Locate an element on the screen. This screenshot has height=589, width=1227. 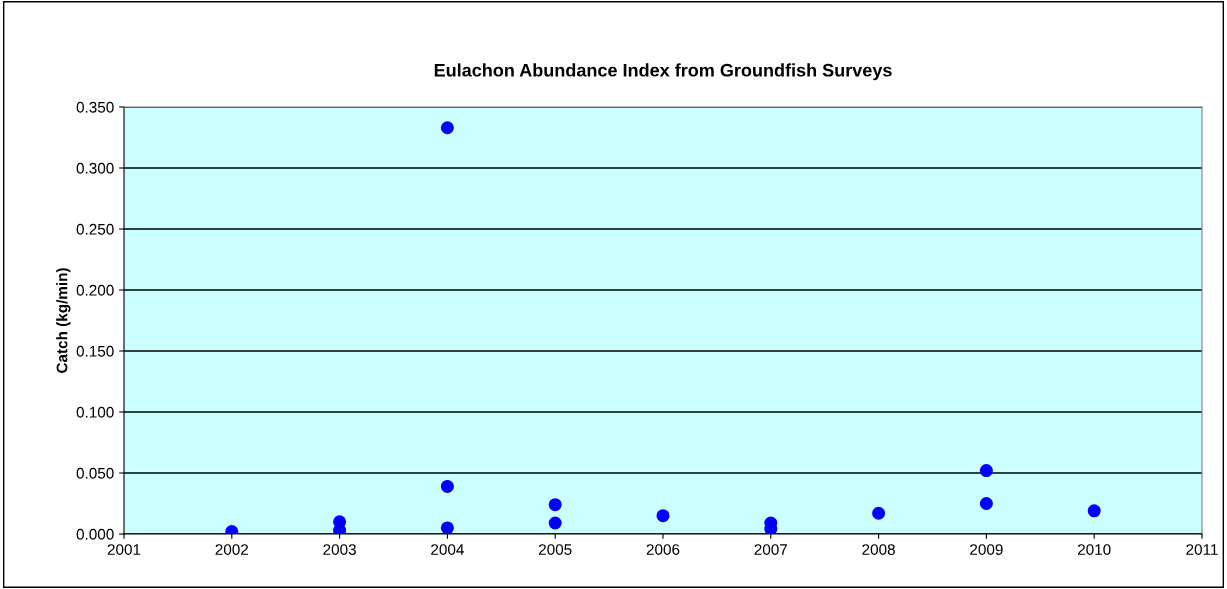
chart-title: Eulachon Abundance Index from Groundfish Surveys is located at coordinates (663, 72).